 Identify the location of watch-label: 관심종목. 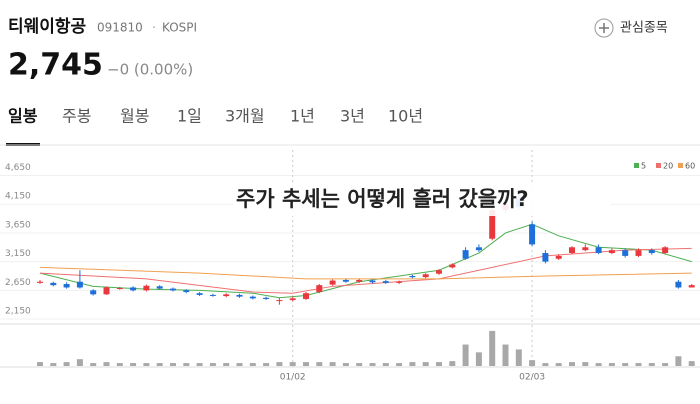
(644, 28).